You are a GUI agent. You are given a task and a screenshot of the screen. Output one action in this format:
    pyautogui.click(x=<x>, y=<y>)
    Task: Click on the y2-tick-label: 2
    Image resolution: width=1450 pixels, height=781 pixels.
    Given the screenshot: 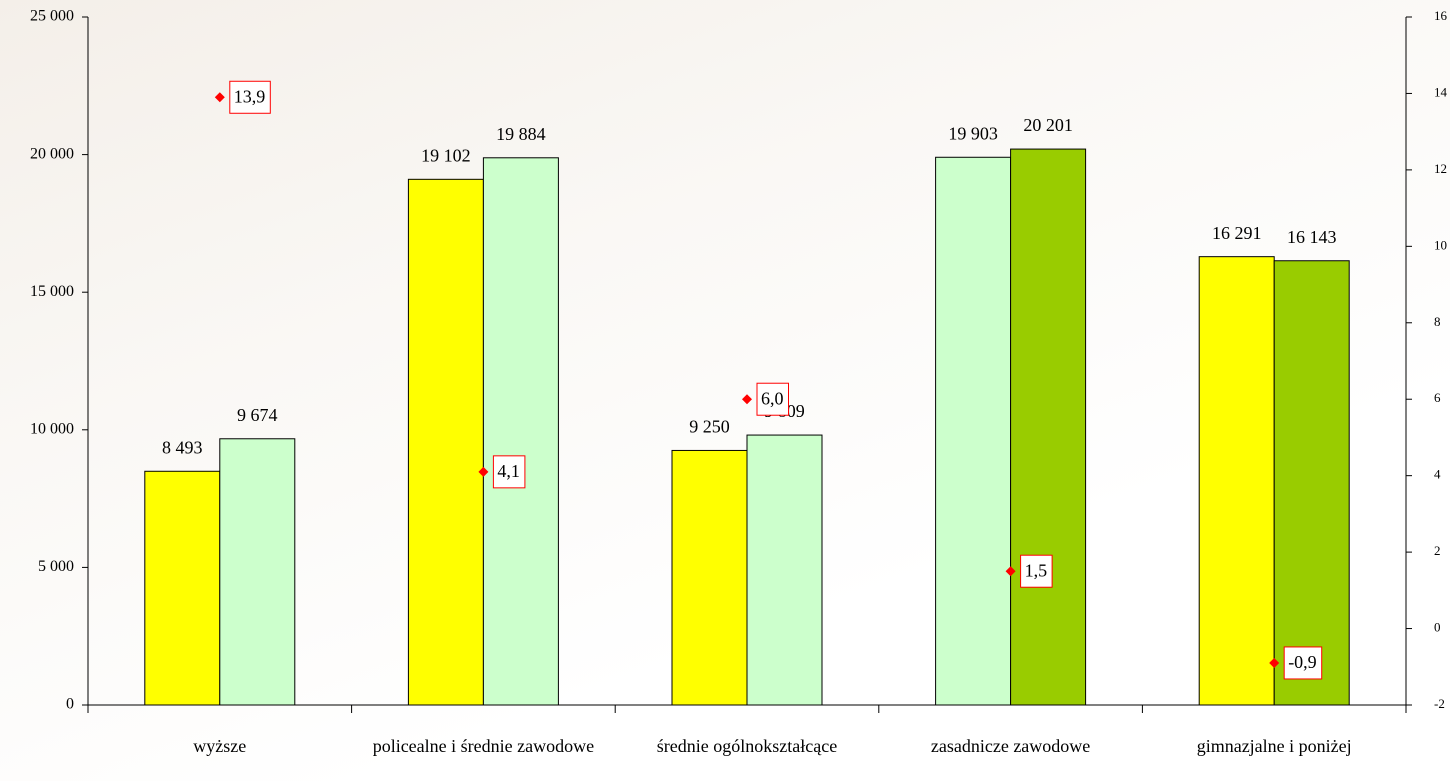 What is the action you would take?
    pyautogui.click(x=1437, y=550)
    